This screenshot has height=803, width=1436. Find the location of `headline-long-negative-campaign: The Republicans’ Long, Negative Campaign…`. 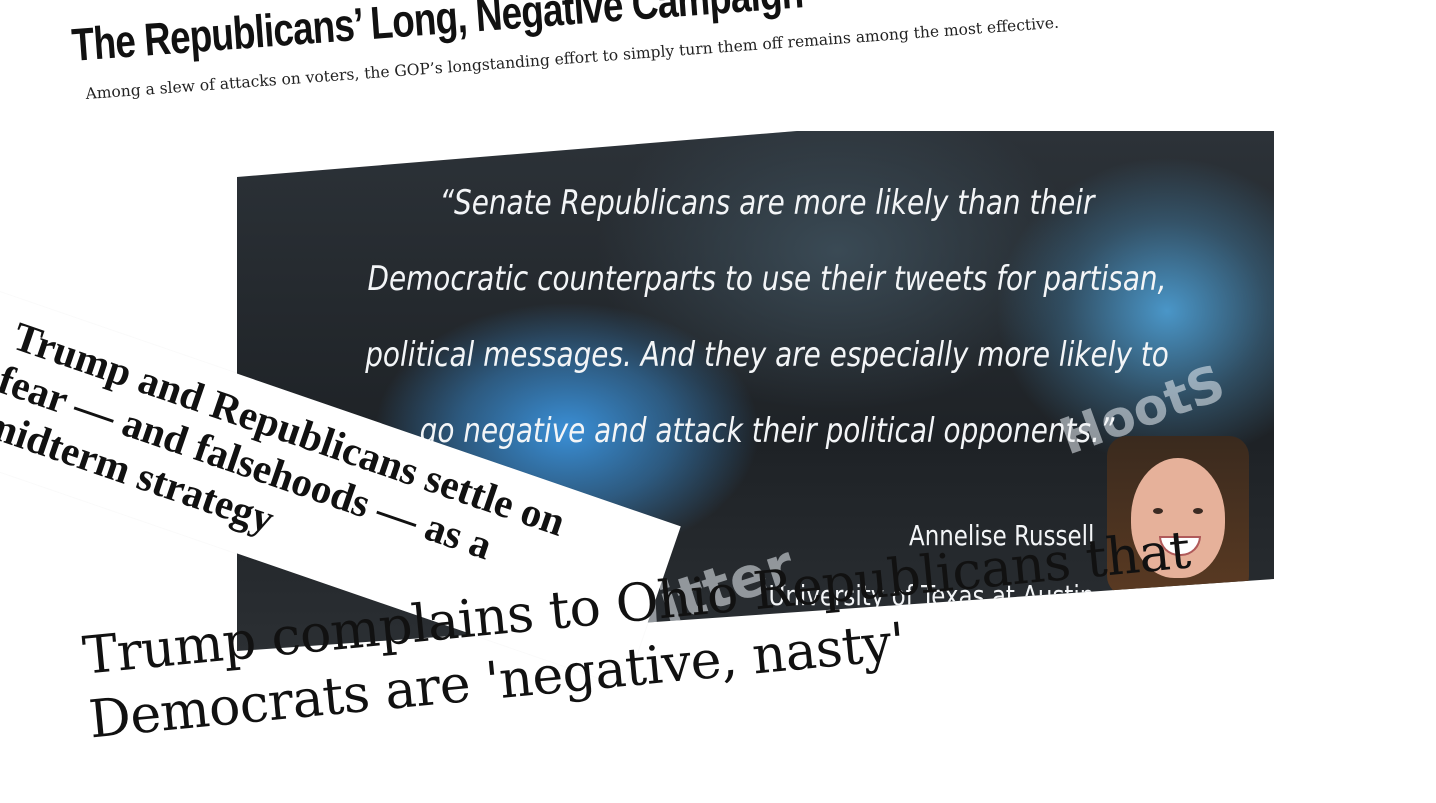

headline-long-negative-campaign: The Republicans’ Long, Negative Campaign… is located at coordinates (572, 53).